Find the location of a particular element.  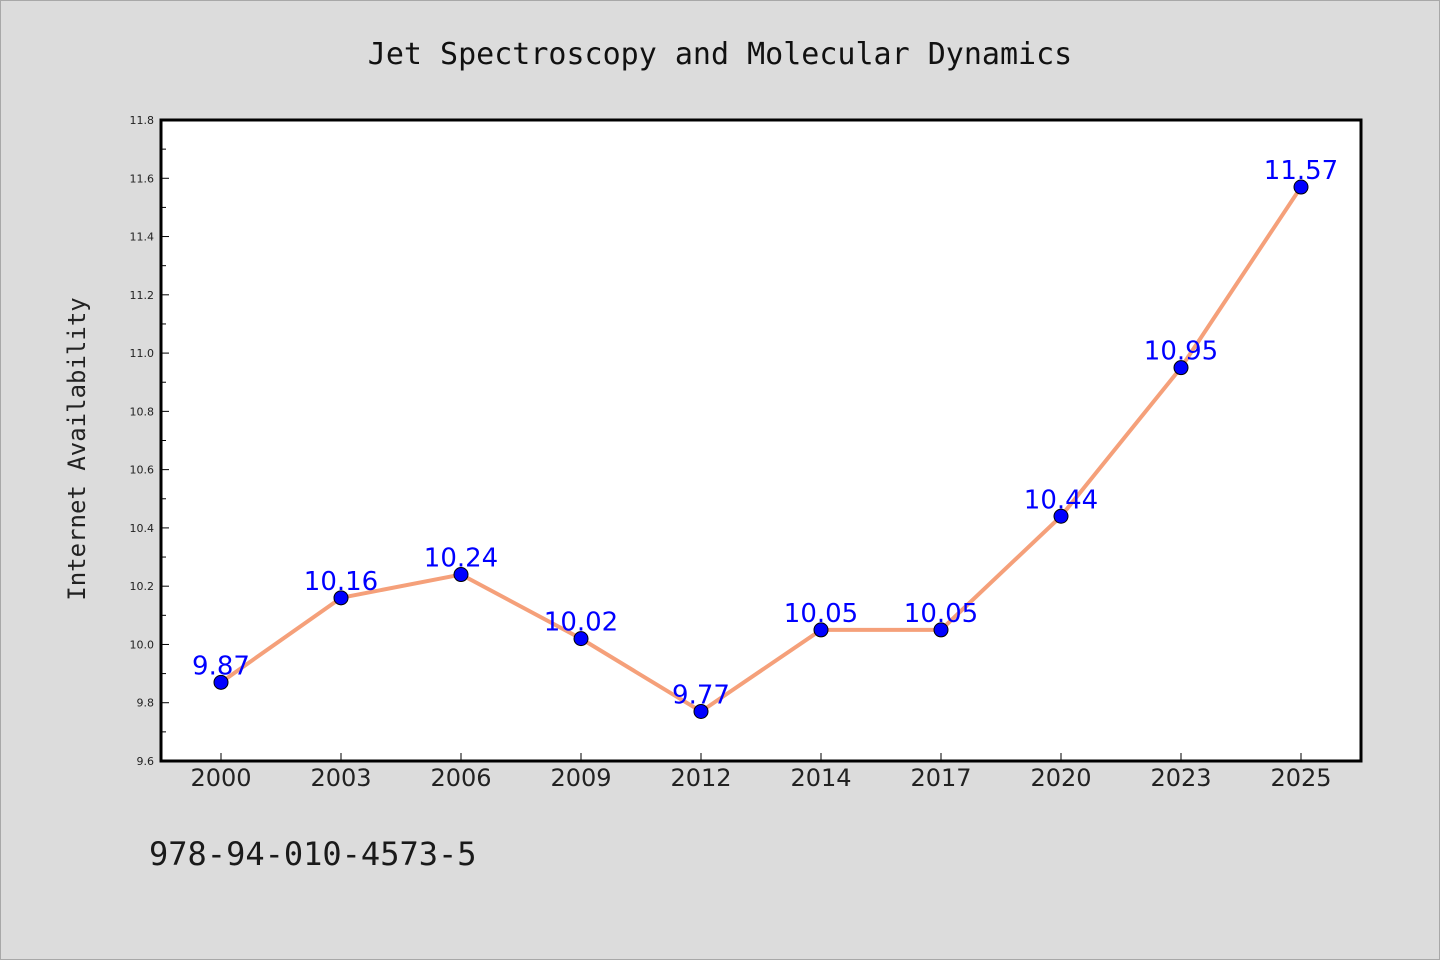

x-tick-label: 2006 is located at coordinates (460, 778).